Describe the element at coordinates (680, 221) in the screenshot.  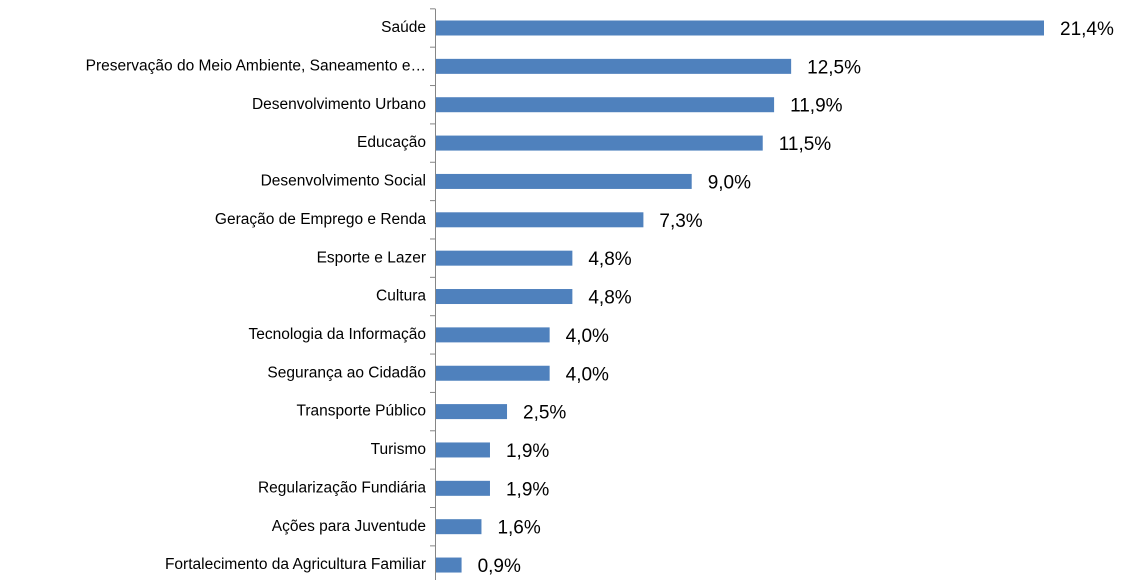
I see `value-label: 7,3%` at that location.